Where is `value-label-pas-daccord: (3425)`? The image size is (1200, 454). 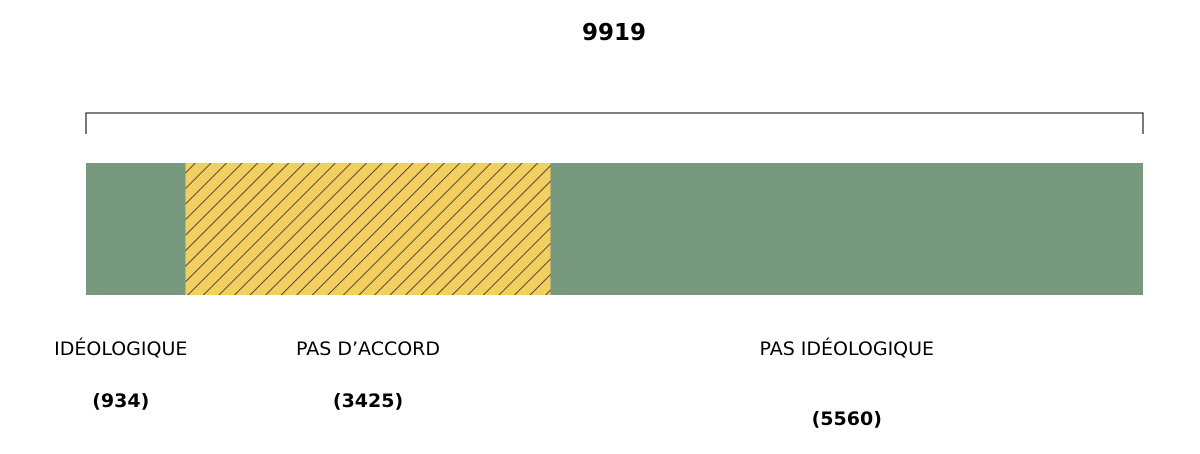
value-label-pas-daccord: (3425) is located at coordinates (368, 401).